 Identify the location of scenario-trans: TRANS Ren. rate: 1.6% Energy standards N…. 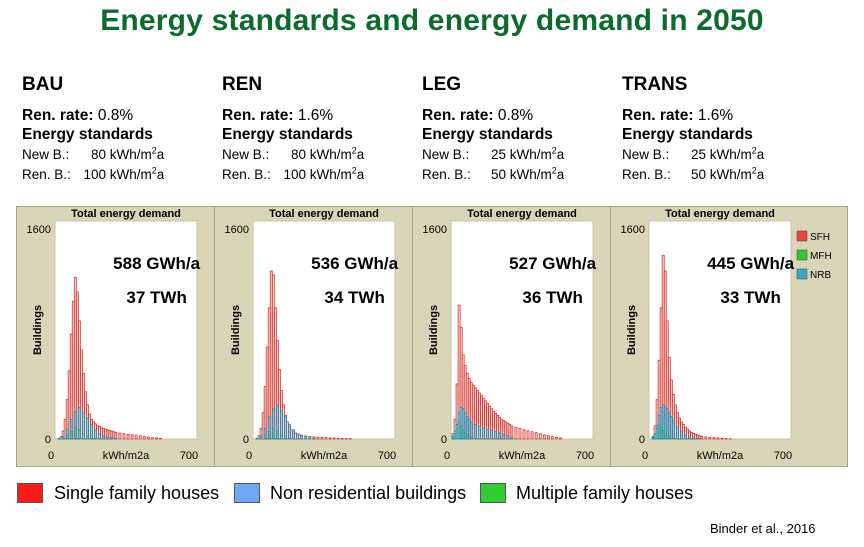
(722, 129).